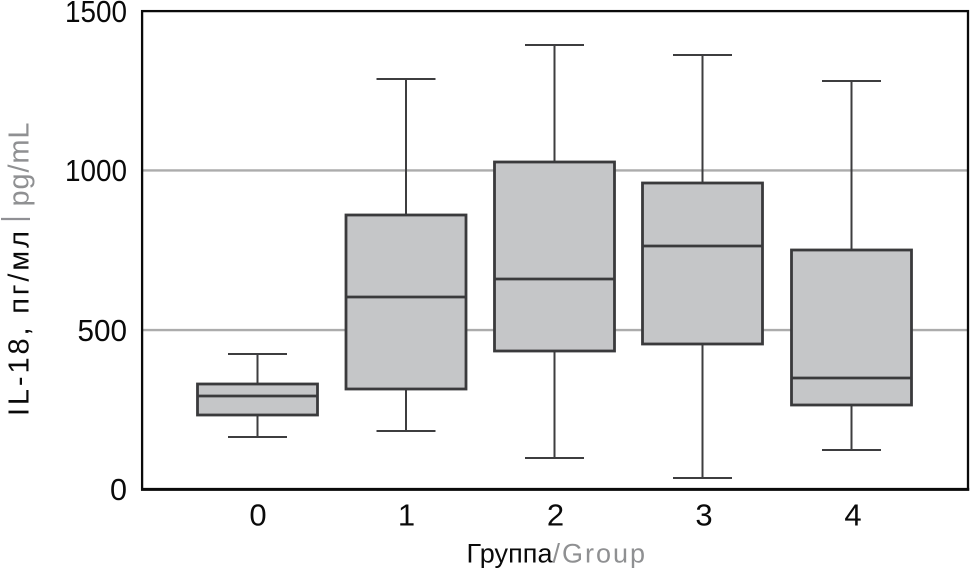 The width and height of the screenshot is (970, 574). What do you see at coordinates (103, 331) in the screenshot?
I see `svg-text: 500` at bounding box center [103, 331].